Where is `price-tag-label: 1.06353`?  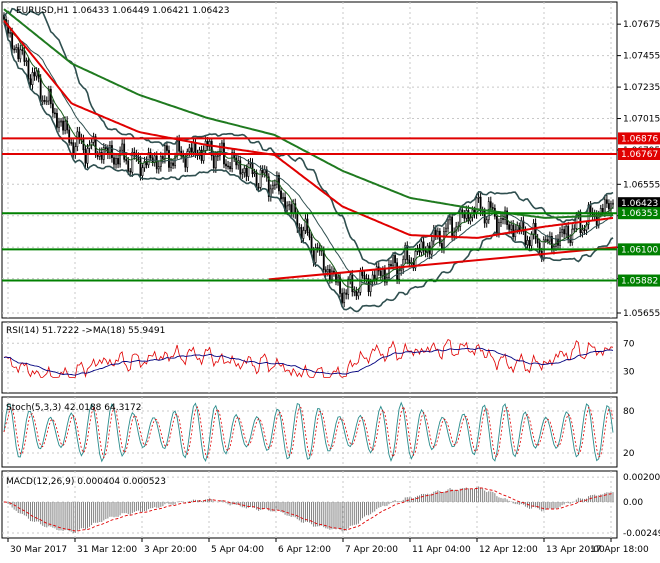
price-tag-label: 1.06353 is located at coordinates (639, 214).